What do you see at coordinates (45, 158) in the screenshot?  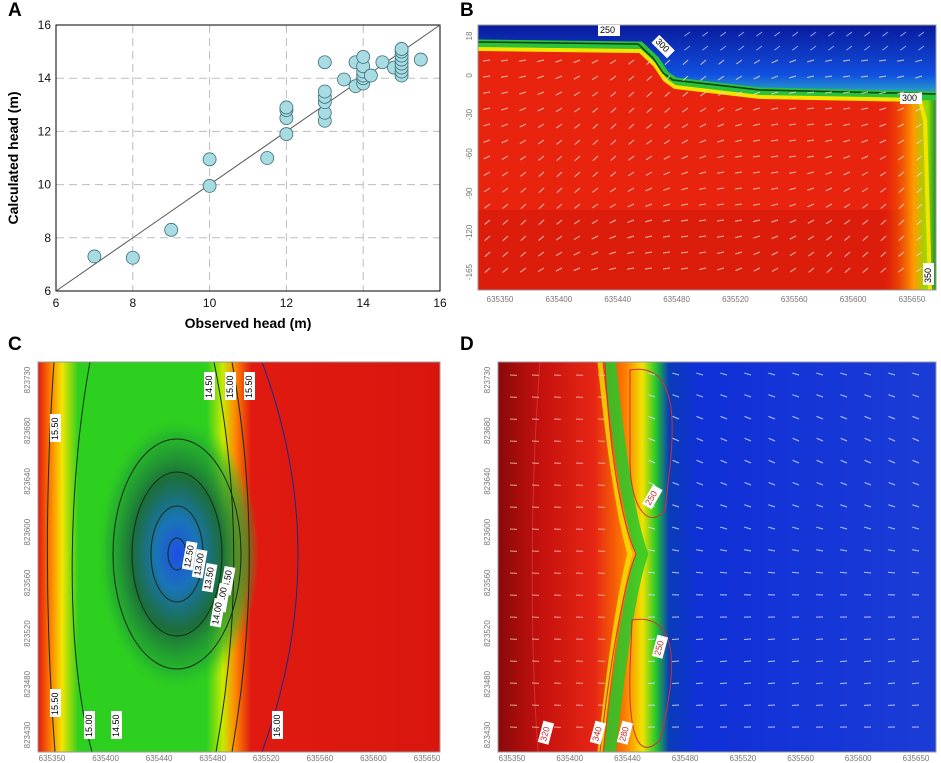 I see `y-tick-labels: 6 8 10 12 14 16` at bounding box center [45, 158].